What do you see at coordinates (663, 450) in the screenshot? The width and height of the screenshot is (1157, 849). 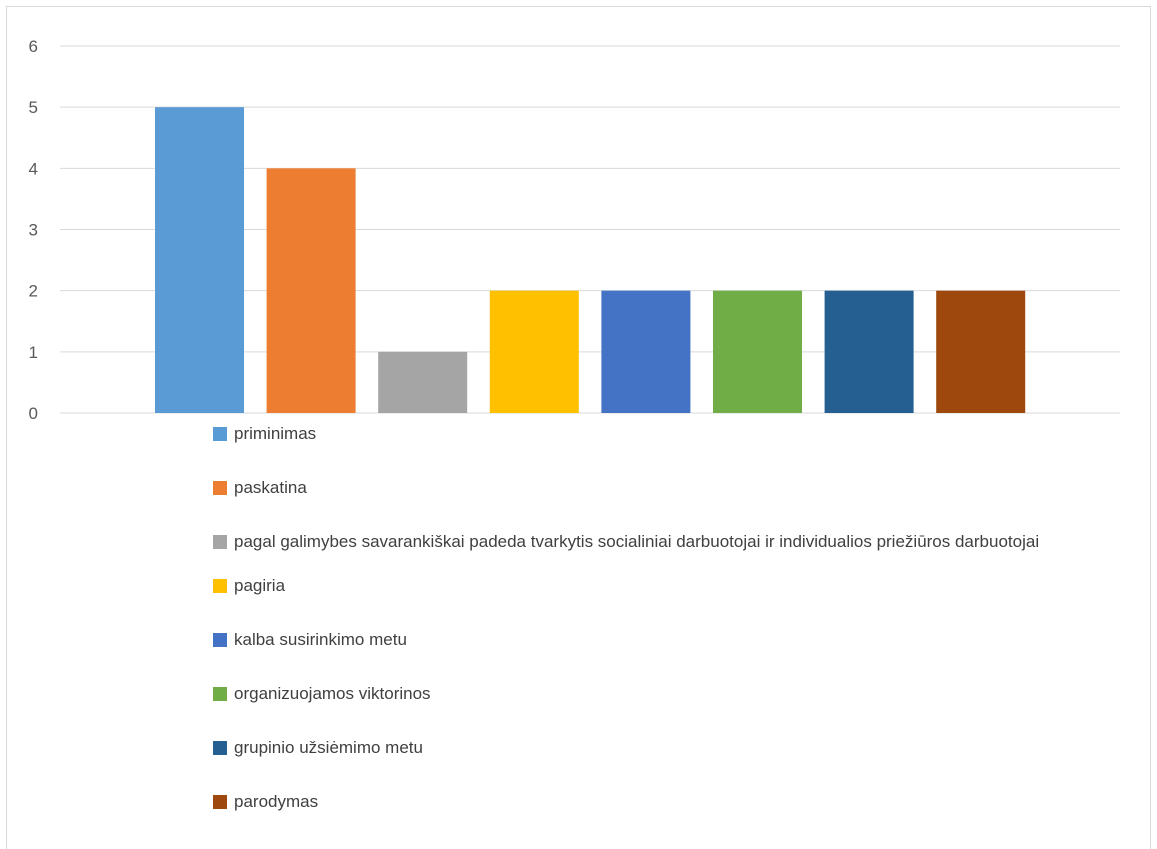 I see `legend-item: priminimas` at bounding box center [663, 450].